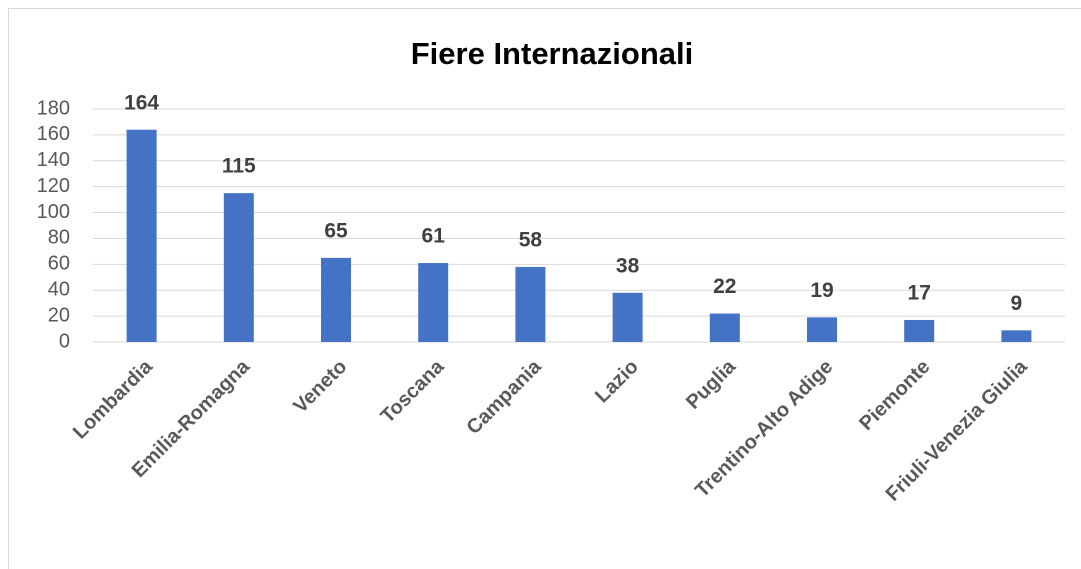  I want to click on x-tick-label: Veneto, so click(320, 387).